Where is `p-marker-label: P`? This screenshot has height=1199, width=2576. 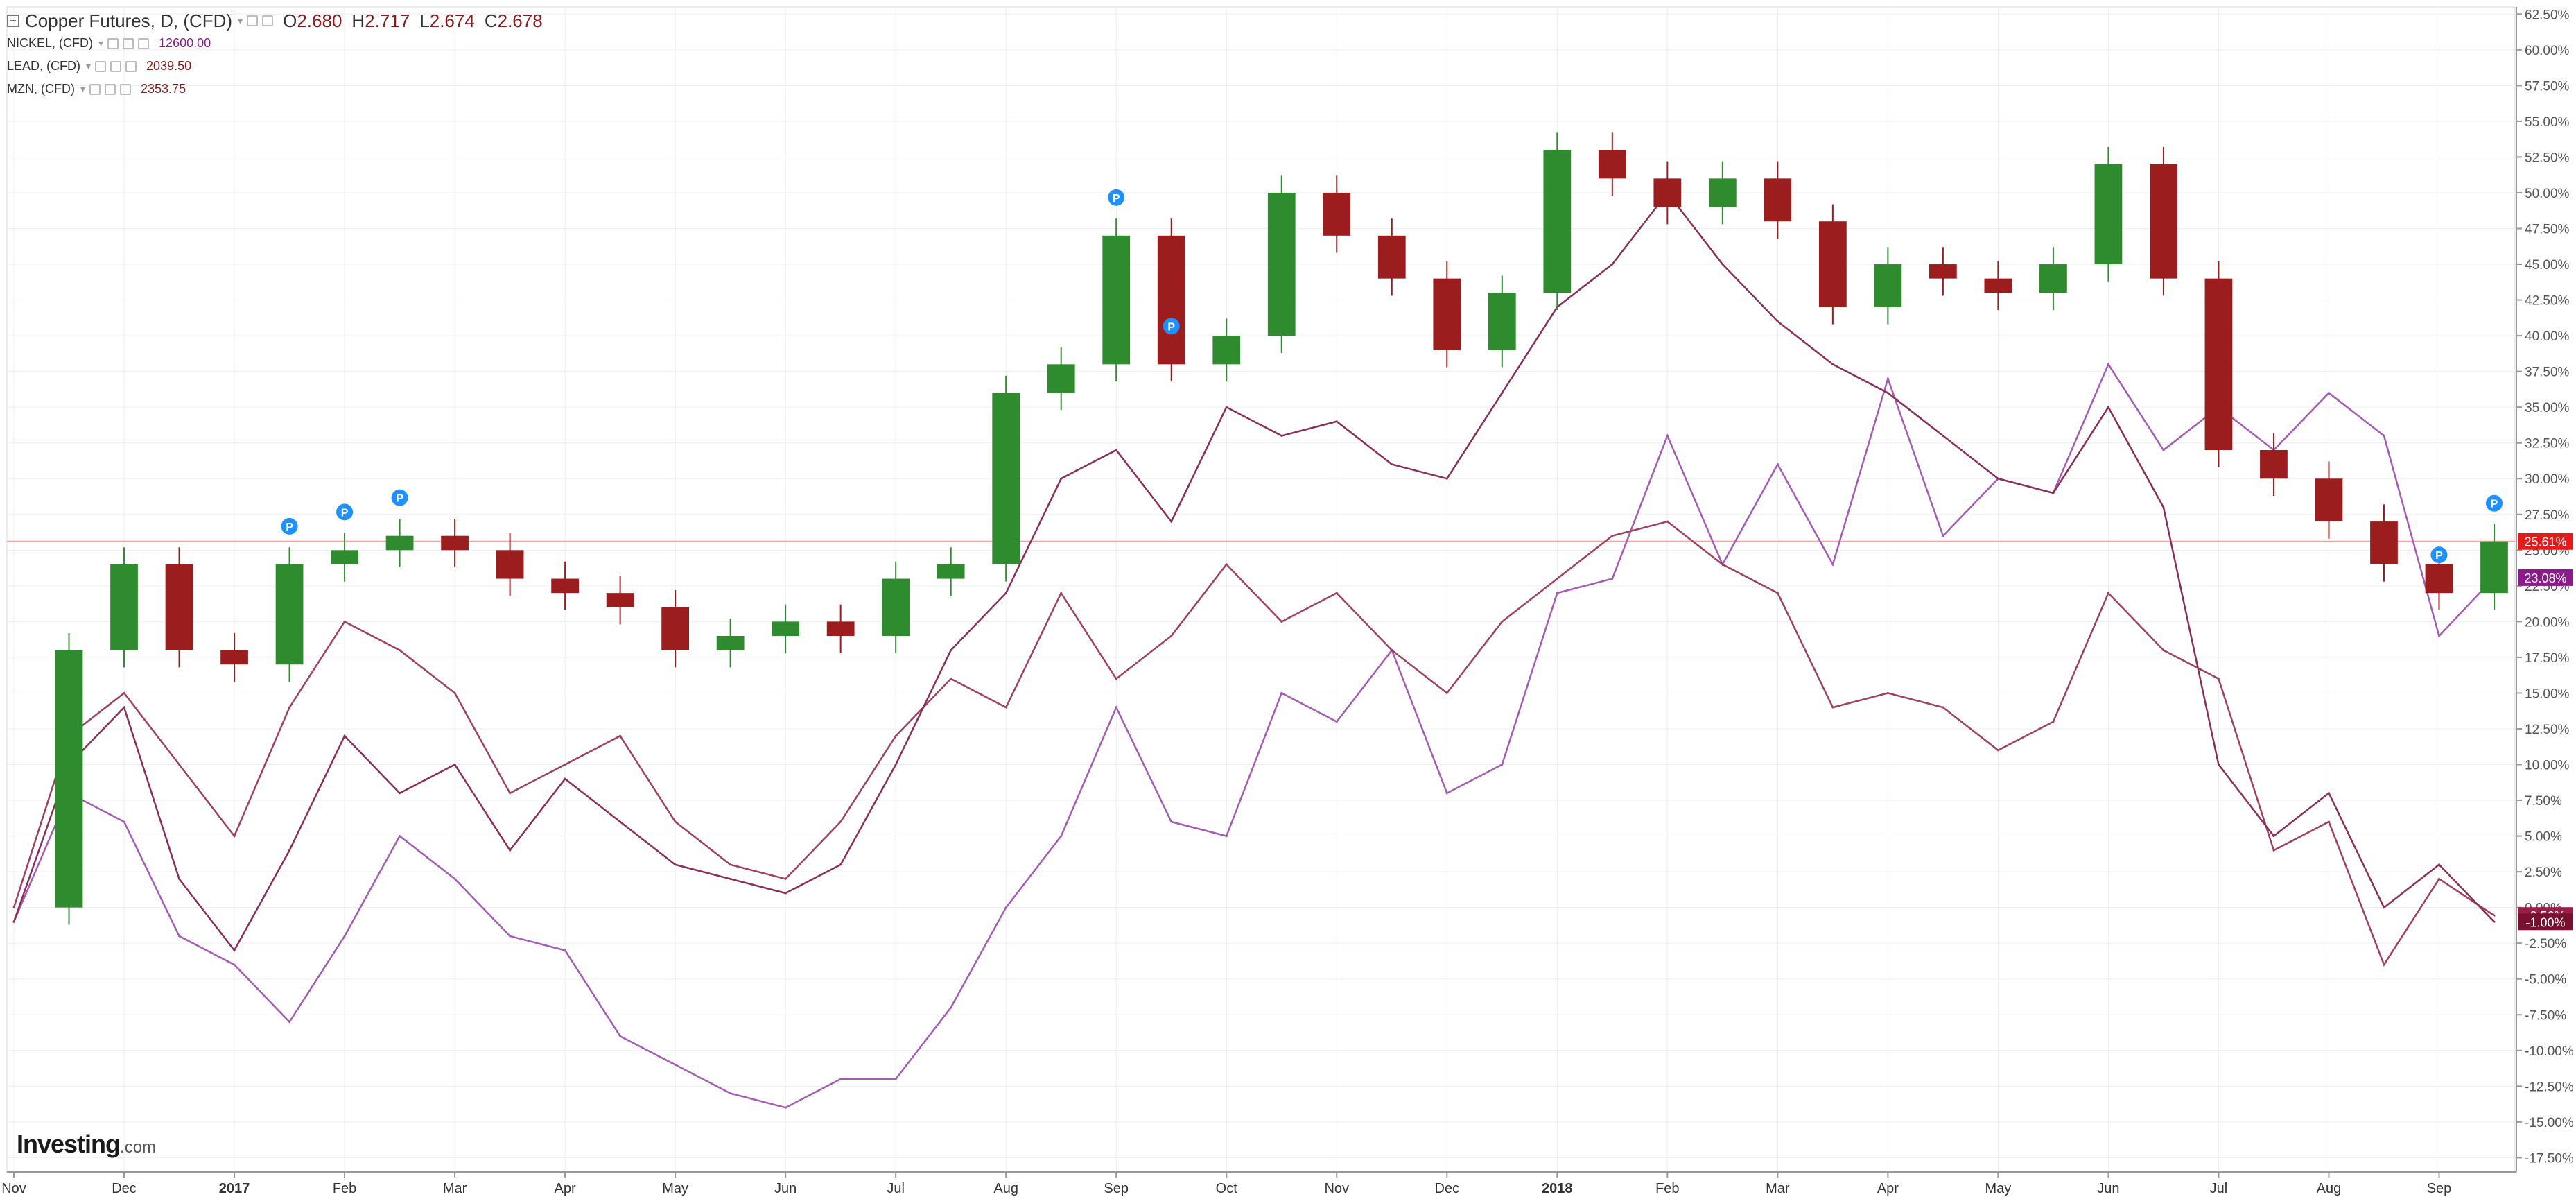
p-marker-label: P is located at coordinates (1116, 199).